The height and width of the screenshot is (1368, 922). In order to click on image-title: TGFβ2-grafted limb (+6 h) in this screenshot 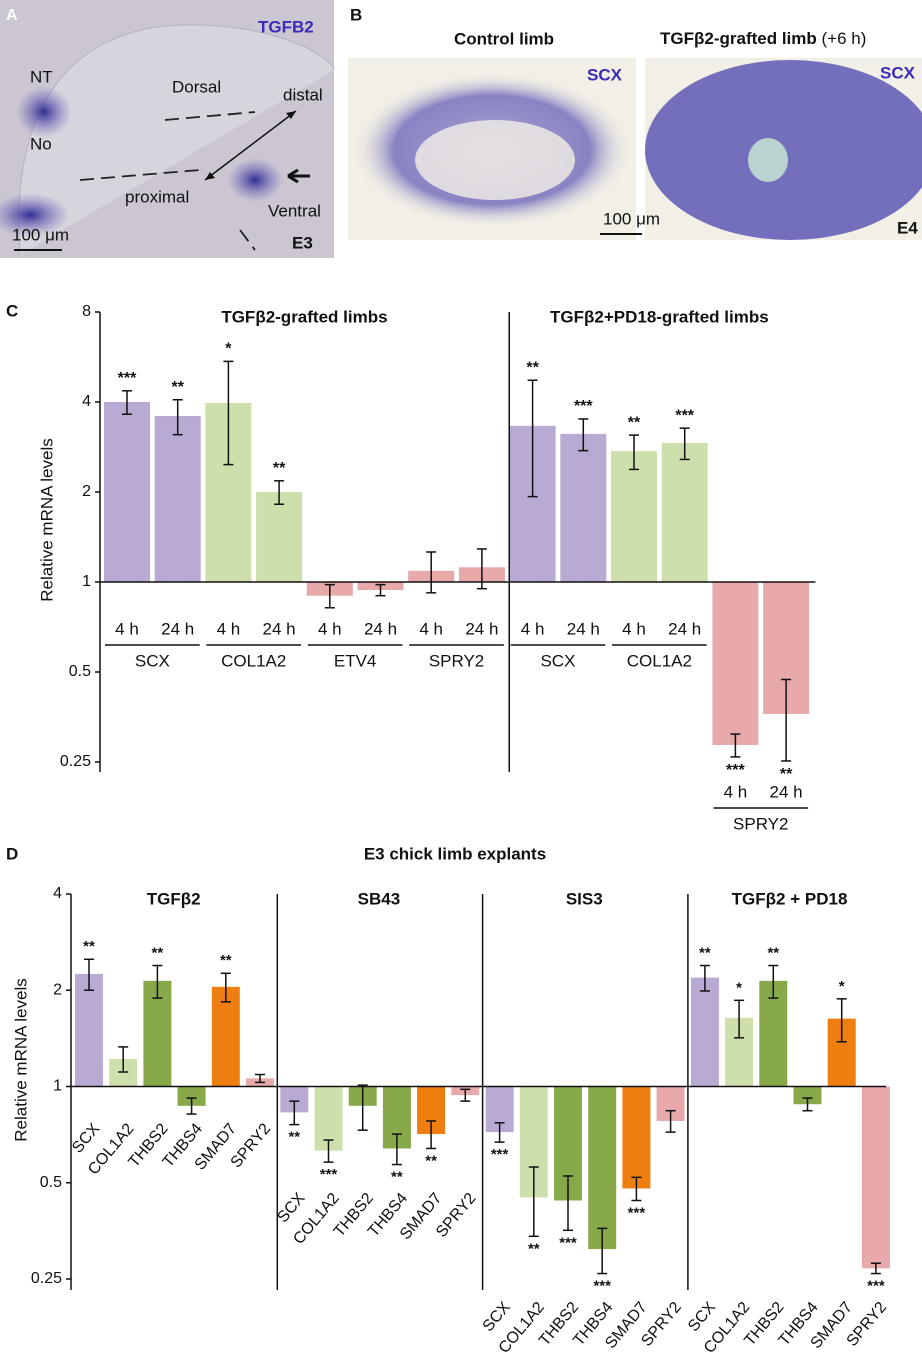, I will do `click(763, 38)`.